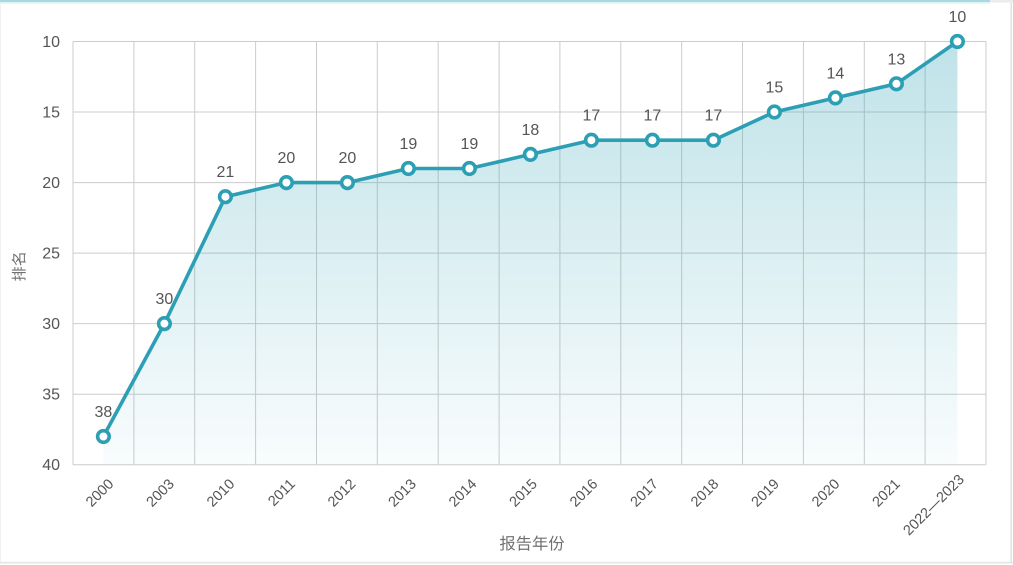 This screenshot has height=565, width=1013. What do you see at coordinates (281, 492) in the screenshot?
I see `svg-text: 2011` at bounding box center [281, 492].